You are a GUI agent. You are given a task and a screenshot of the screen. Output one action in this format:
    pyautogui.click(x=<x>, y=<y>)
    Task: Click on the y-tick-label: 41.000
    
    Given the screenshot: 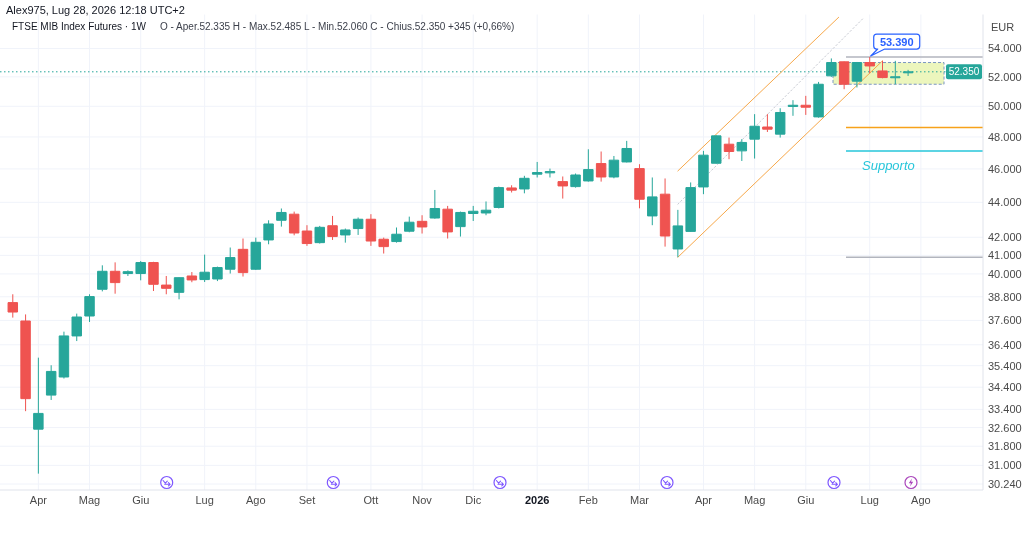 What is the action you would take?
    pyautogui.click(x=1005, y=255)
    